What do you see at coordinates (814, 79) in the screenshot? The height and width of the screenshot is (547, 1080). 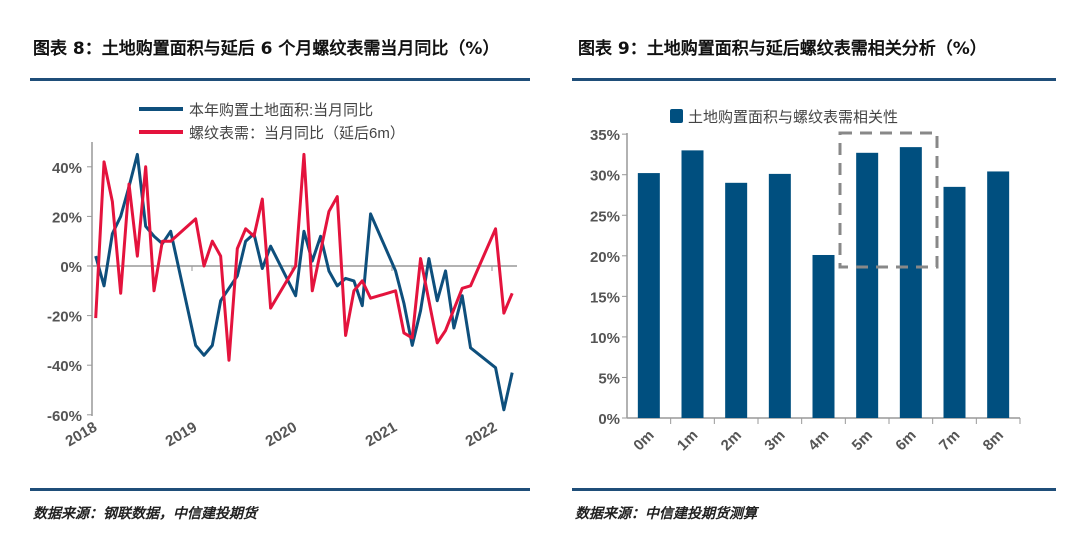 I see `right-top-rule` at bounding box center [814, 79].